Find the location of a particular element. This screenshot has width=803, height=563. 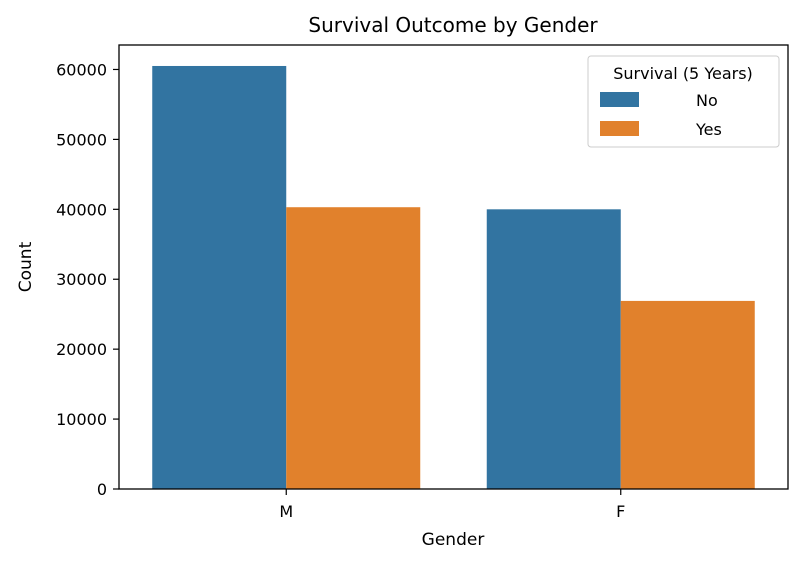

legend-items: No Yes is located at coordinates (661, 115).